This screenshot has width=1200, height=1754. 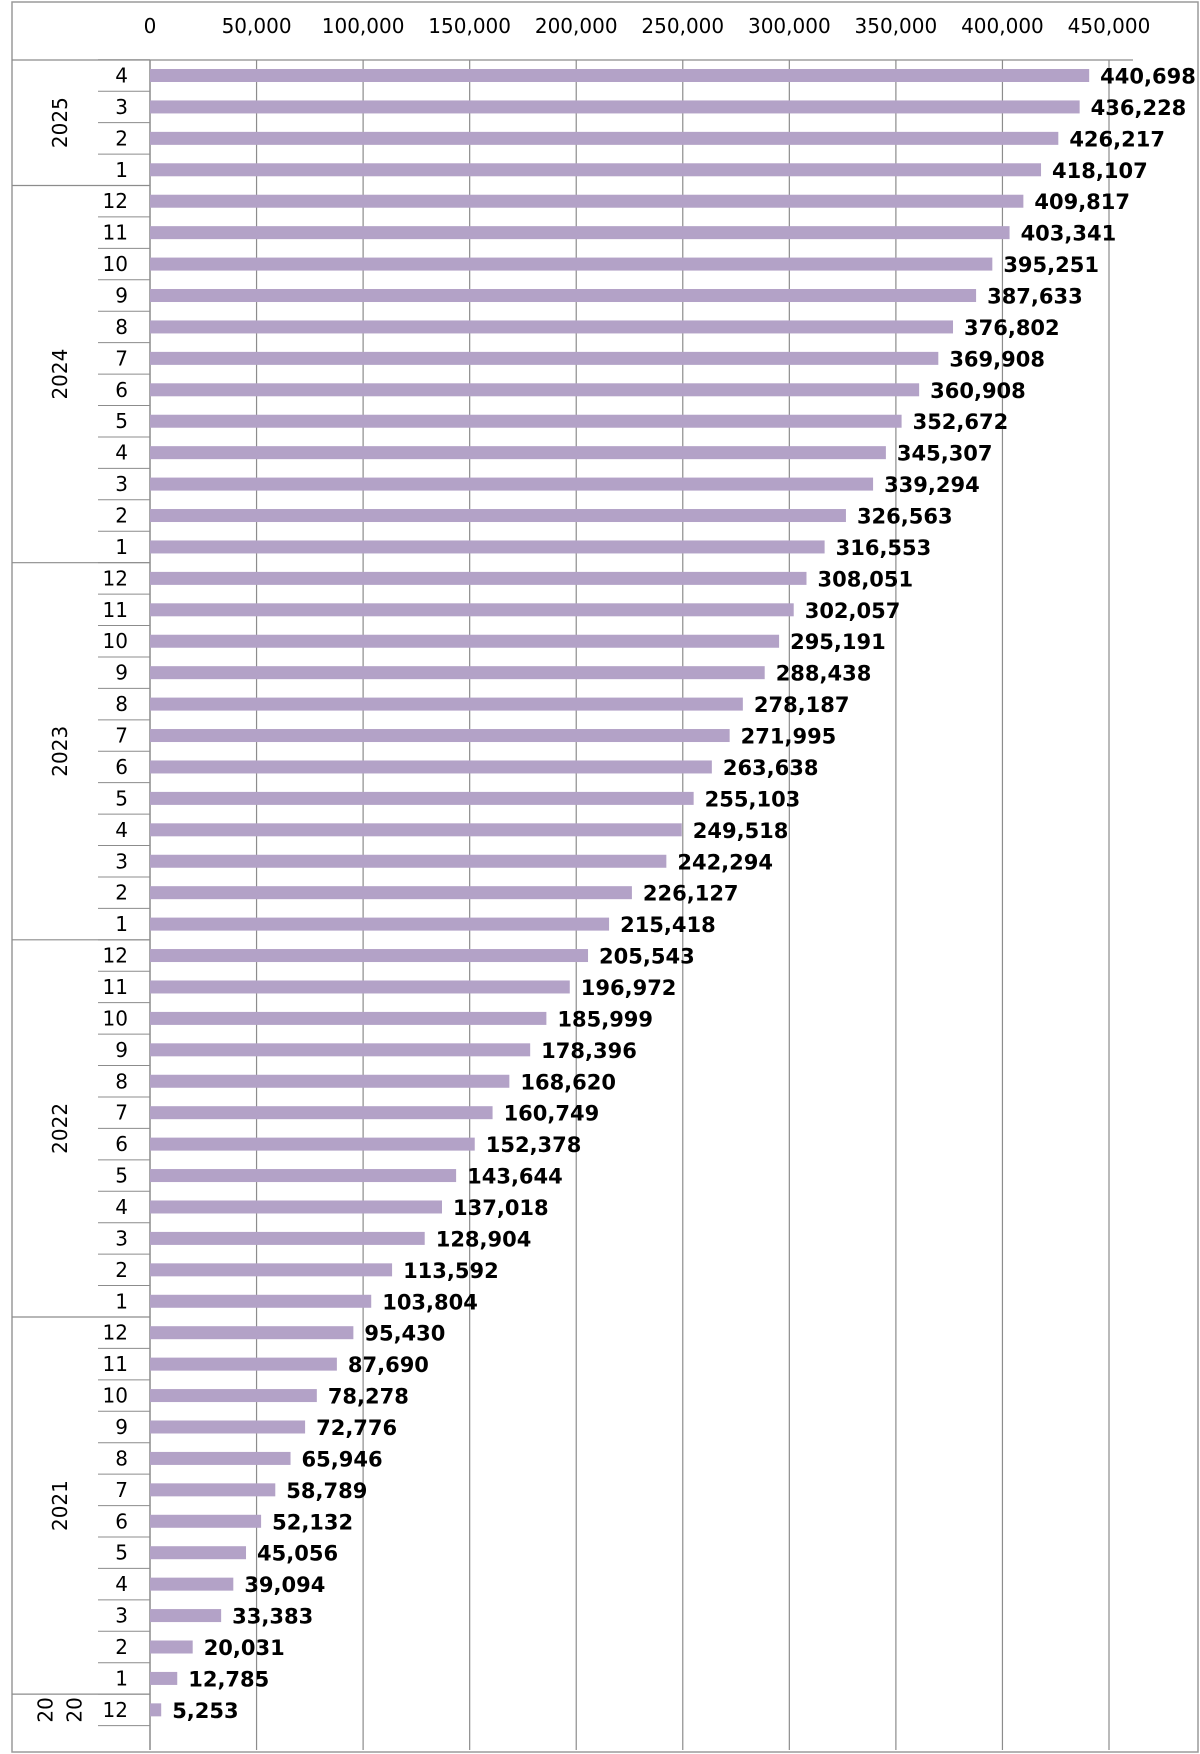 What do you see at coordinates (896, 26) in the screenshot?
I see `x-tick-label: 350,000` at bounding box center [896, 26].